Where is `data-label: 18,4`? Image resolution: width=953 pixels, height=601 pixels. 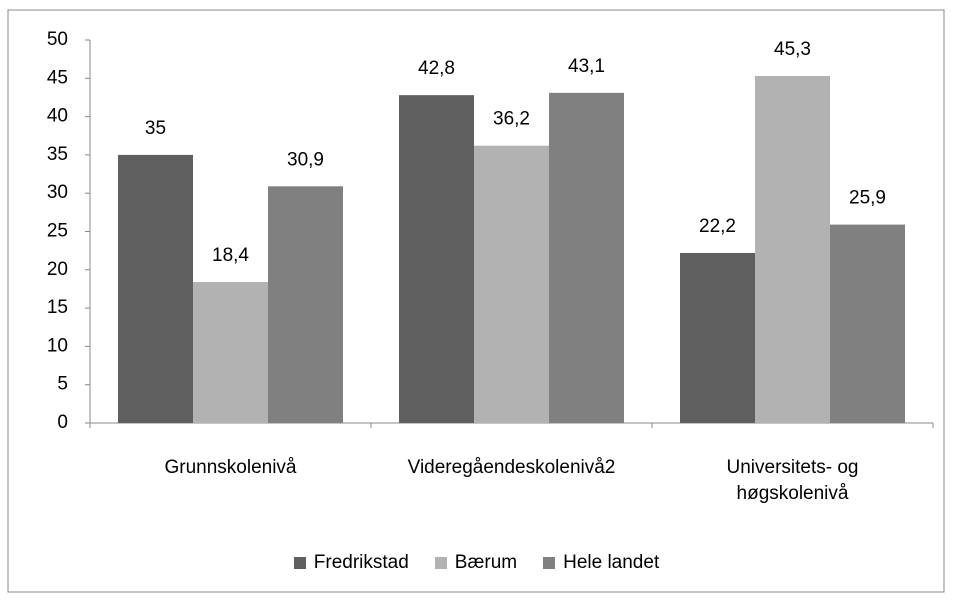 data-label: 18,4 is located at coordinates (230, 255).